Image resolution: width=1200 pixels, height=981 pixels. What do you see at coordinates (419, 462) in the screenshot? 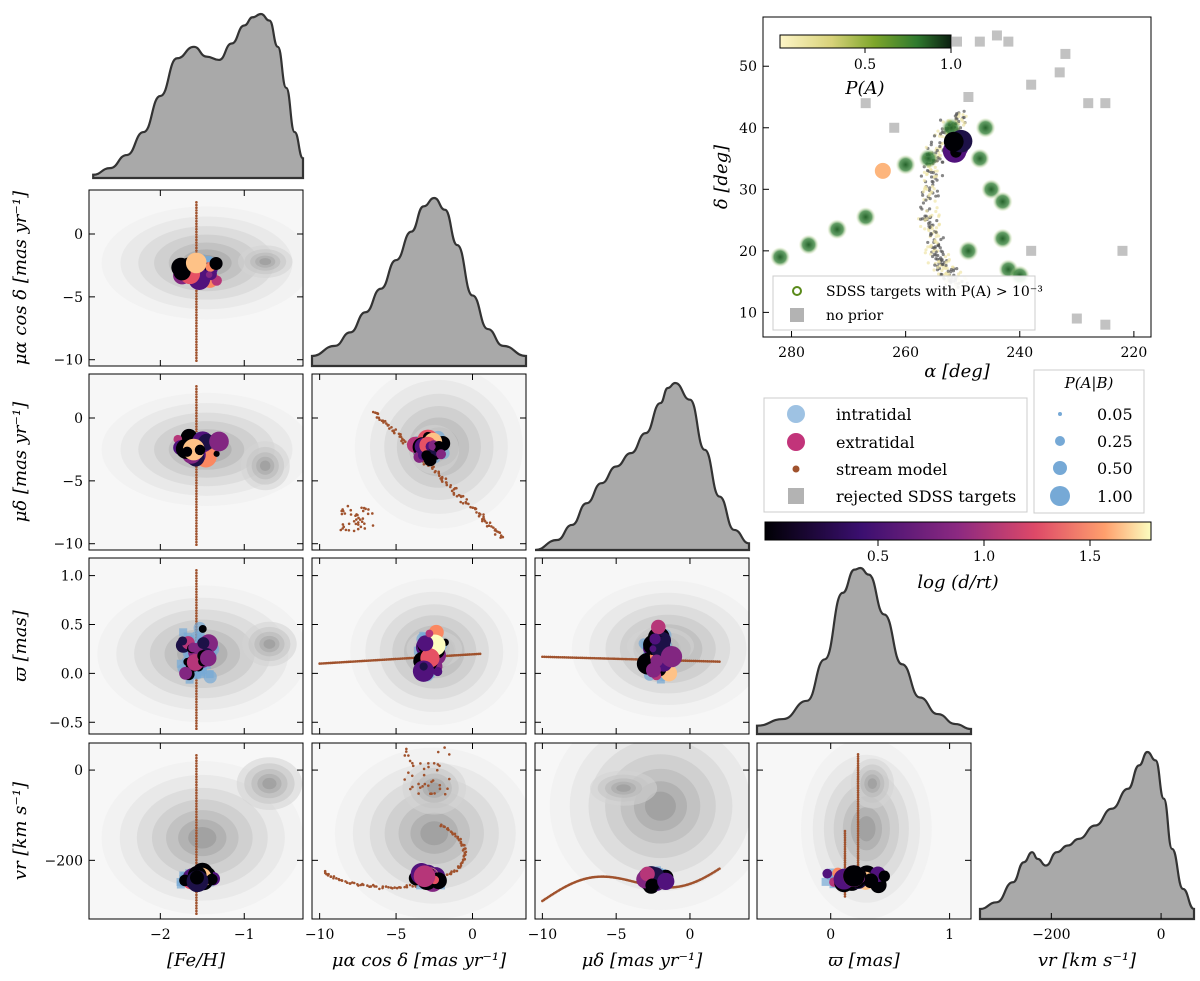
I see `panel-frame` at bounding box center [419, 462].